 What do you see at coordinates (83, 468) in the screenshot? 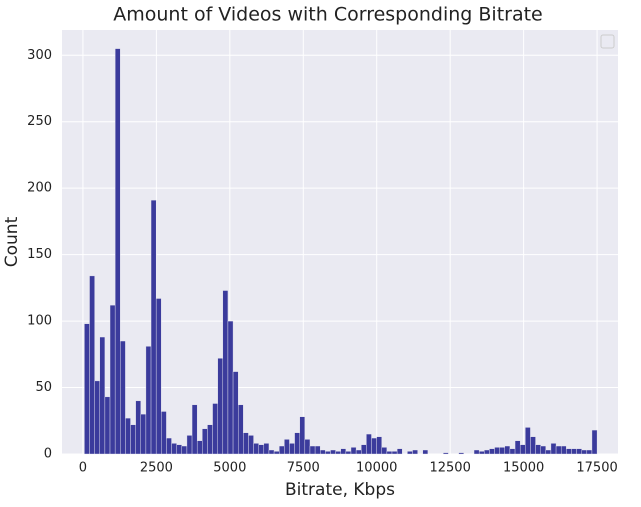
I see `x-tick-label: 0` at bounding box center [83, 468].